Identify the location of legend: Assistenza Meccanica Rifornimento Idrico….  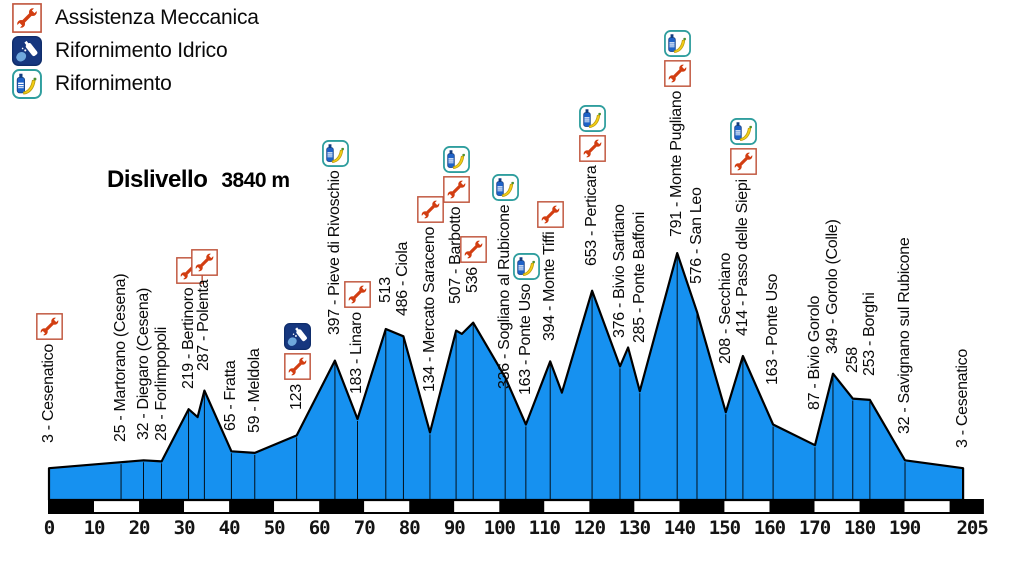
(135, 51).